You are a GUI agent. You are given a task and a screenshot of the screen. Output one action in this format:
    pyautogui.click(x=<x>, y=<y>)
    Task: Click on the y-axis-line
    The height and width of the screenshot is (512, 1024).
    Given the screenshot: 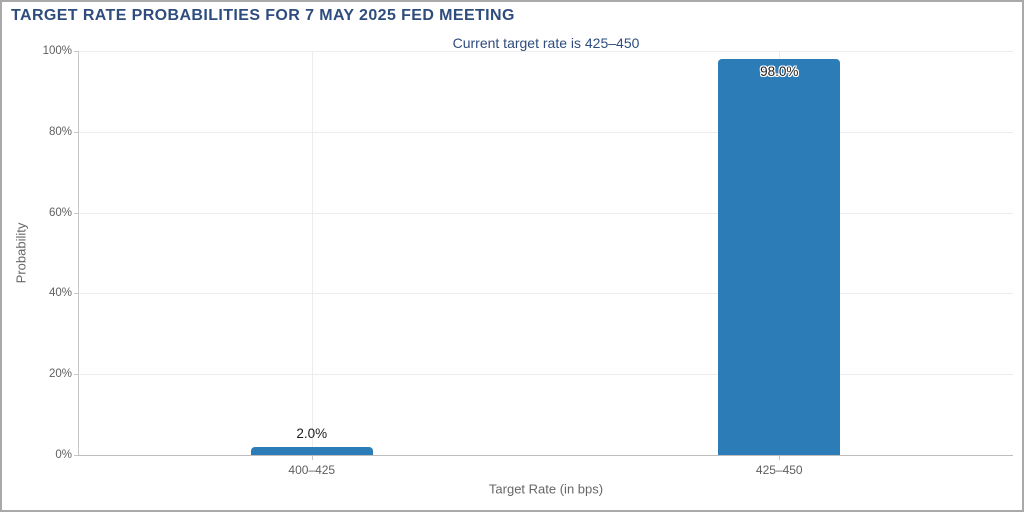 What is the action you would take?
    pyautogui.click(x=78, y=253)
    